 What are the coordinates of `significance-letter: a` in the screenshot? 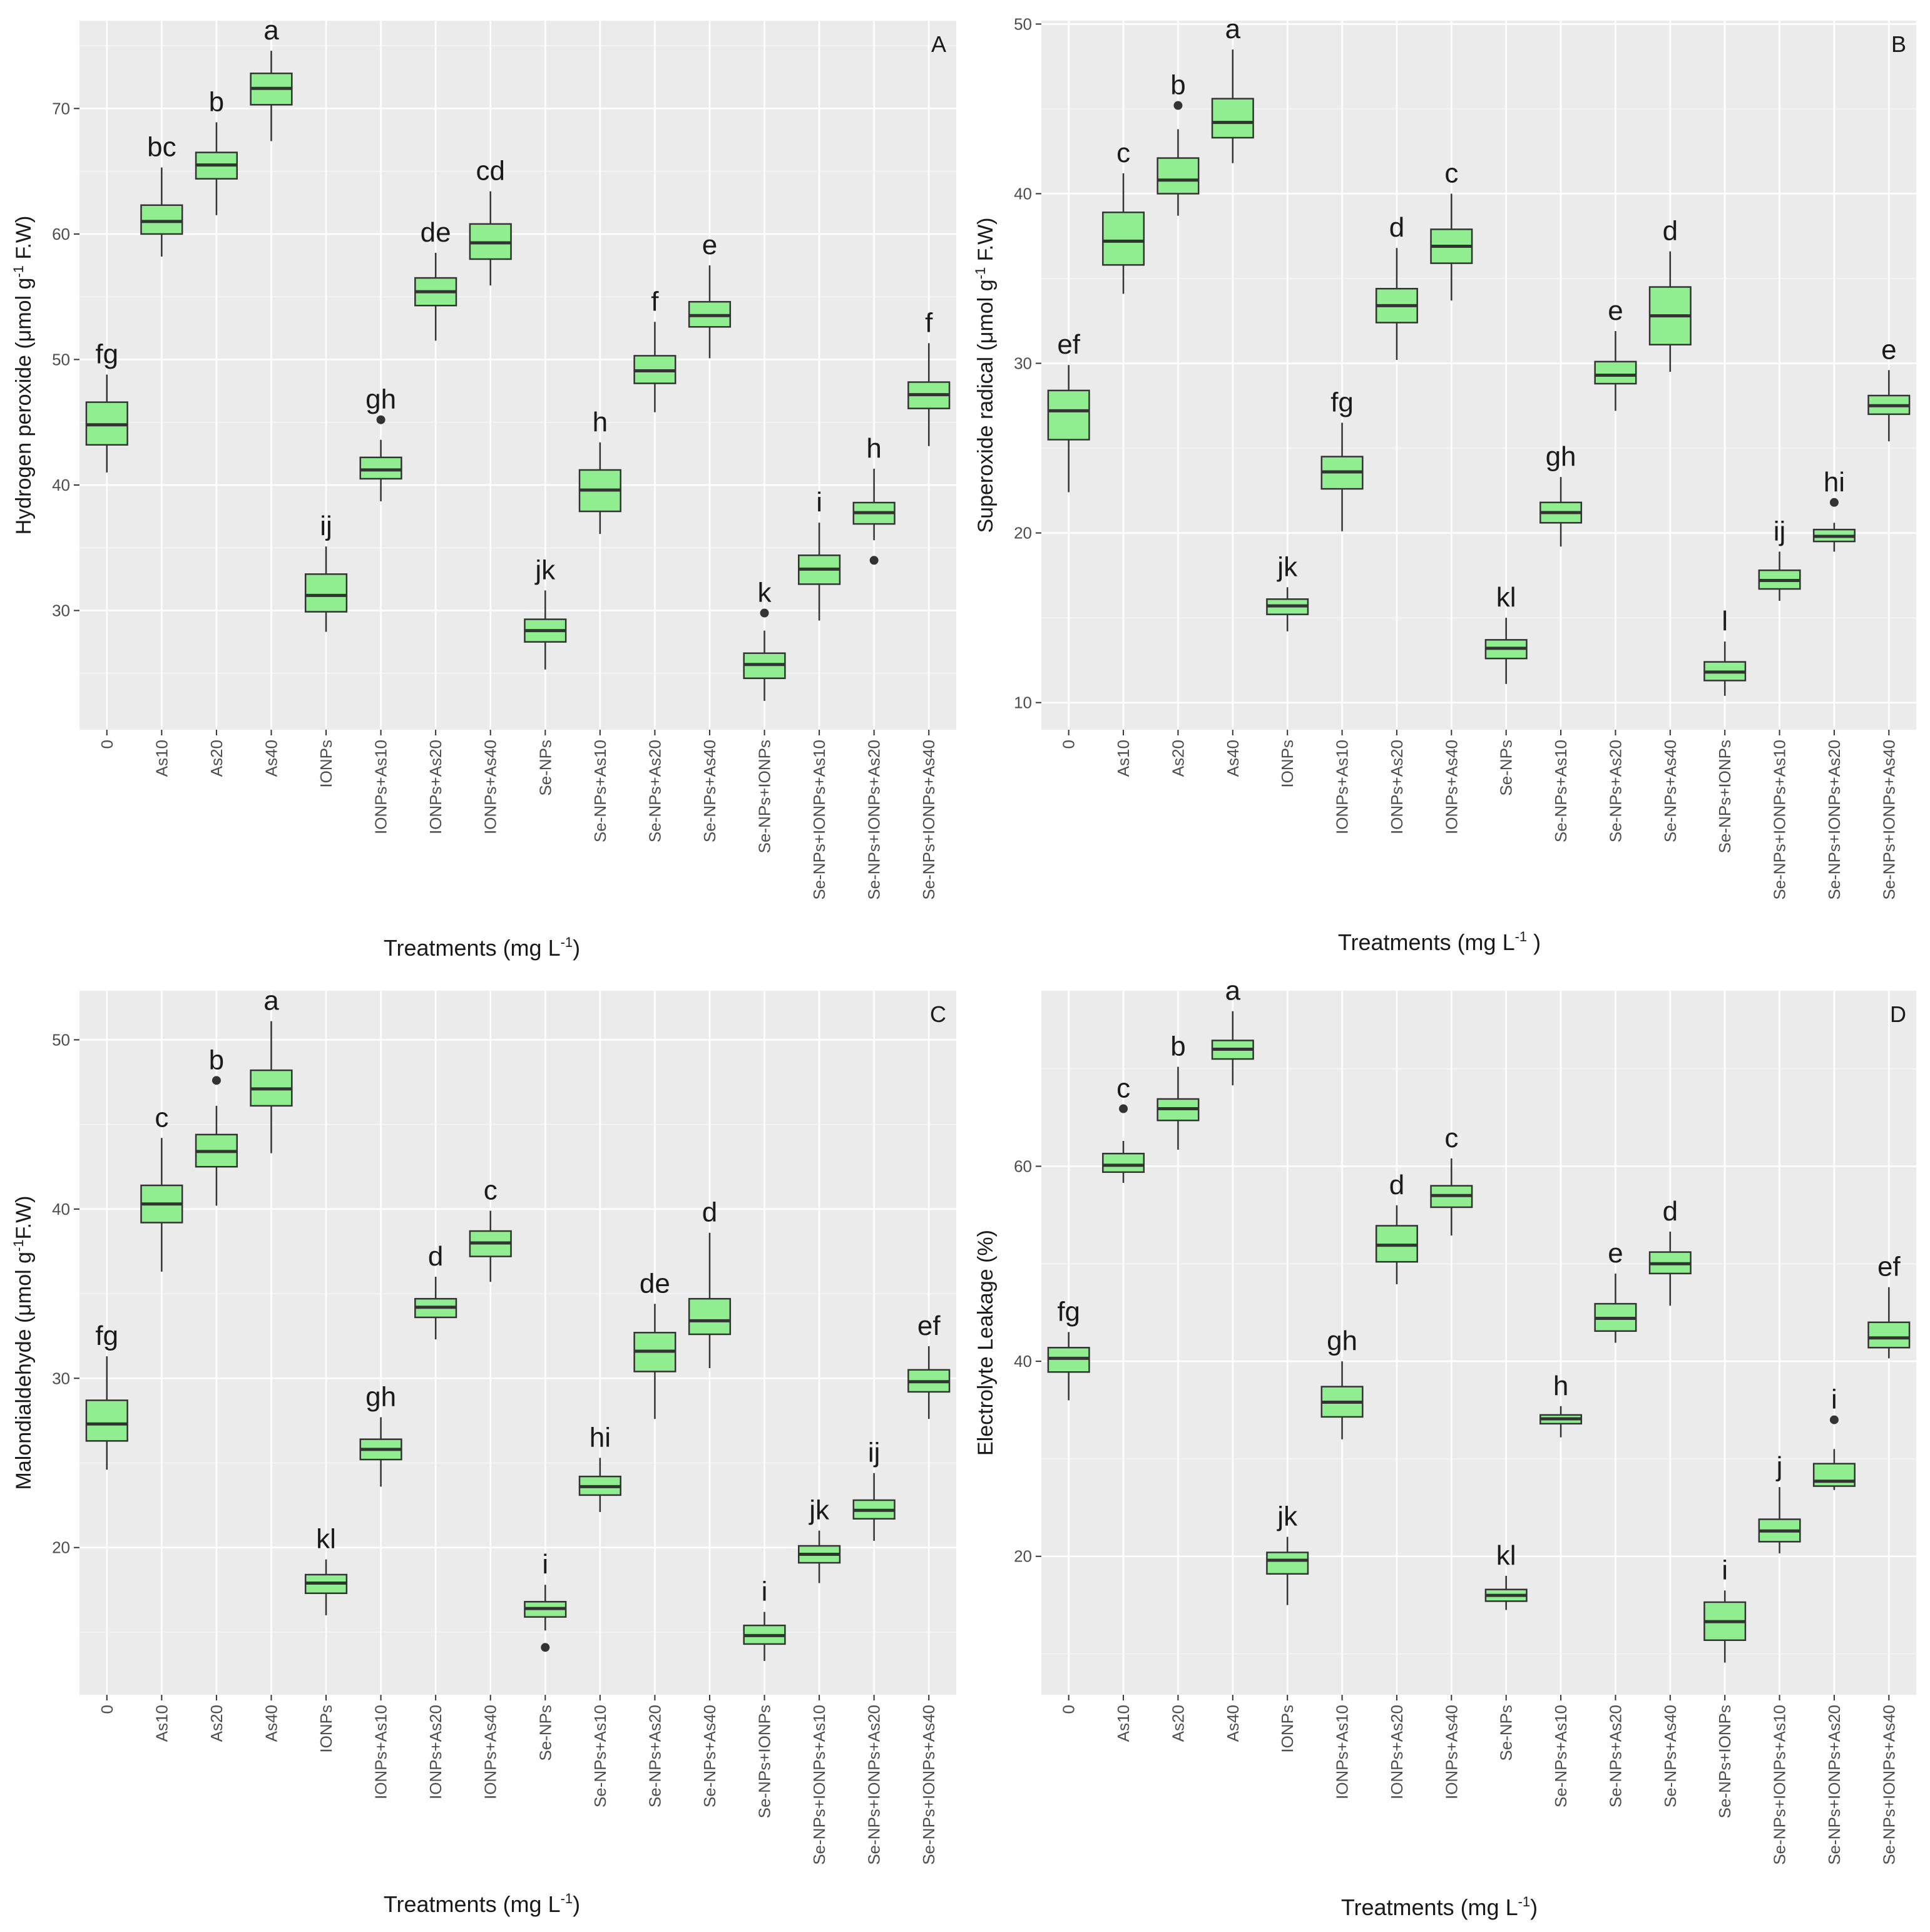 It's located at (1233, 991).